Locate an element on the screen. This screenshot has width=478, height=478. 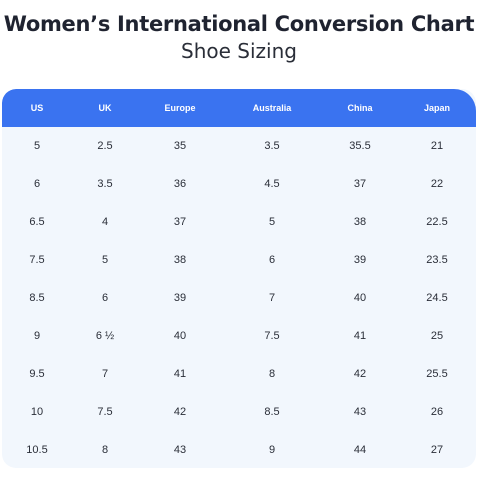
cell-europe: 40 is located at coordinates (180, 336).